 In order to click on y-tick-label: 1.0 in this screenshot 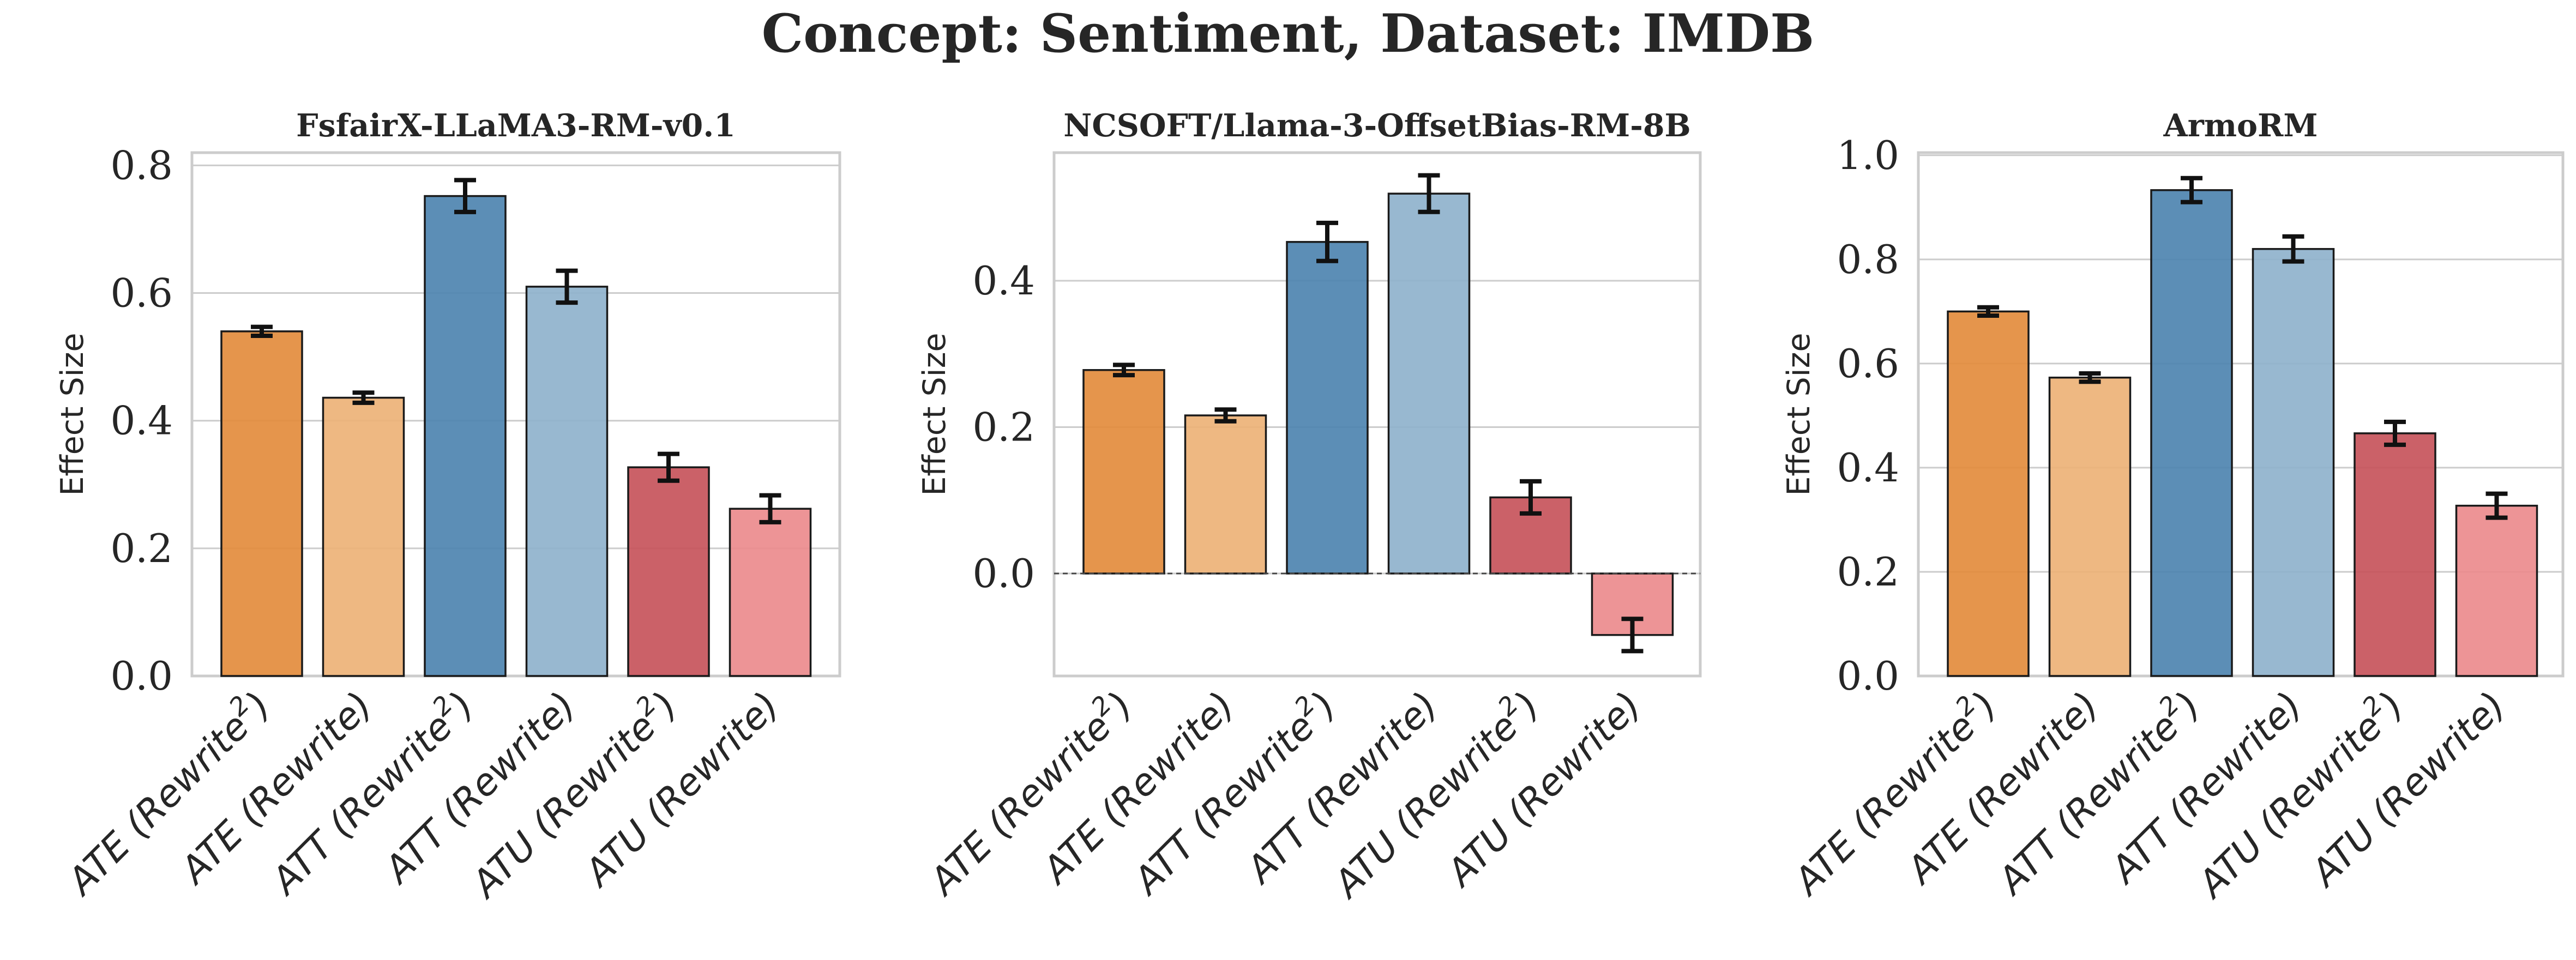, I will do `click(1868, 155)`.